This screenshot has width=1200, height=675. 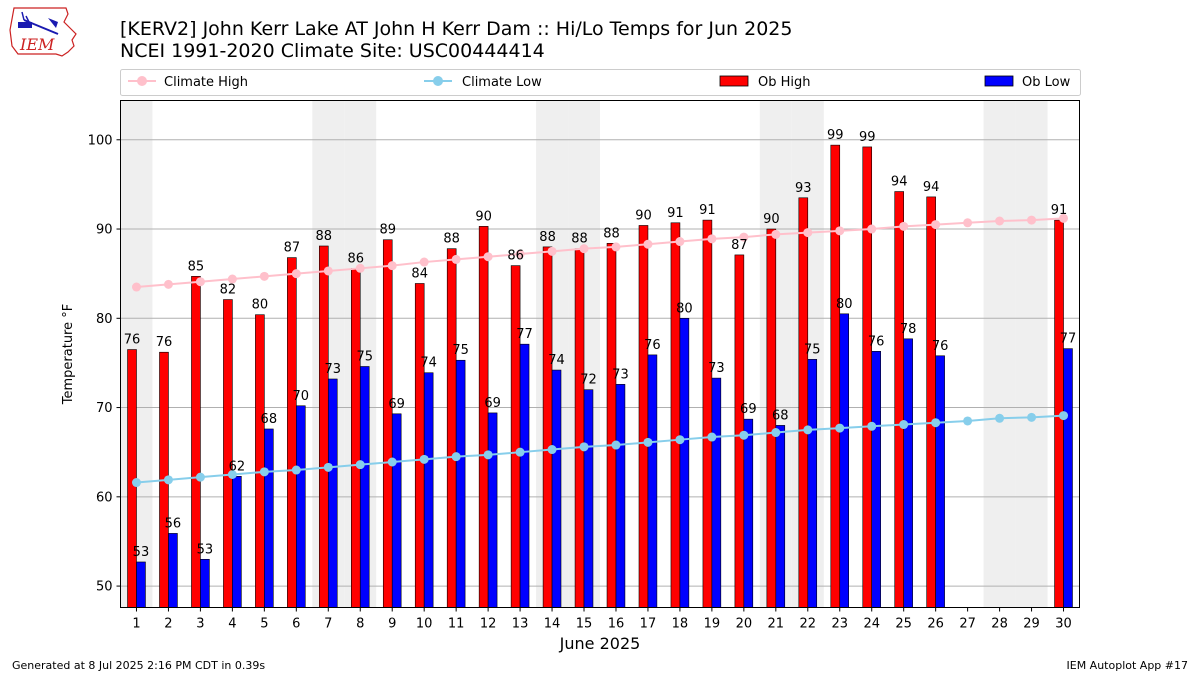 I want to click on legend-marker-climate-high, so click(x=142, y=81).